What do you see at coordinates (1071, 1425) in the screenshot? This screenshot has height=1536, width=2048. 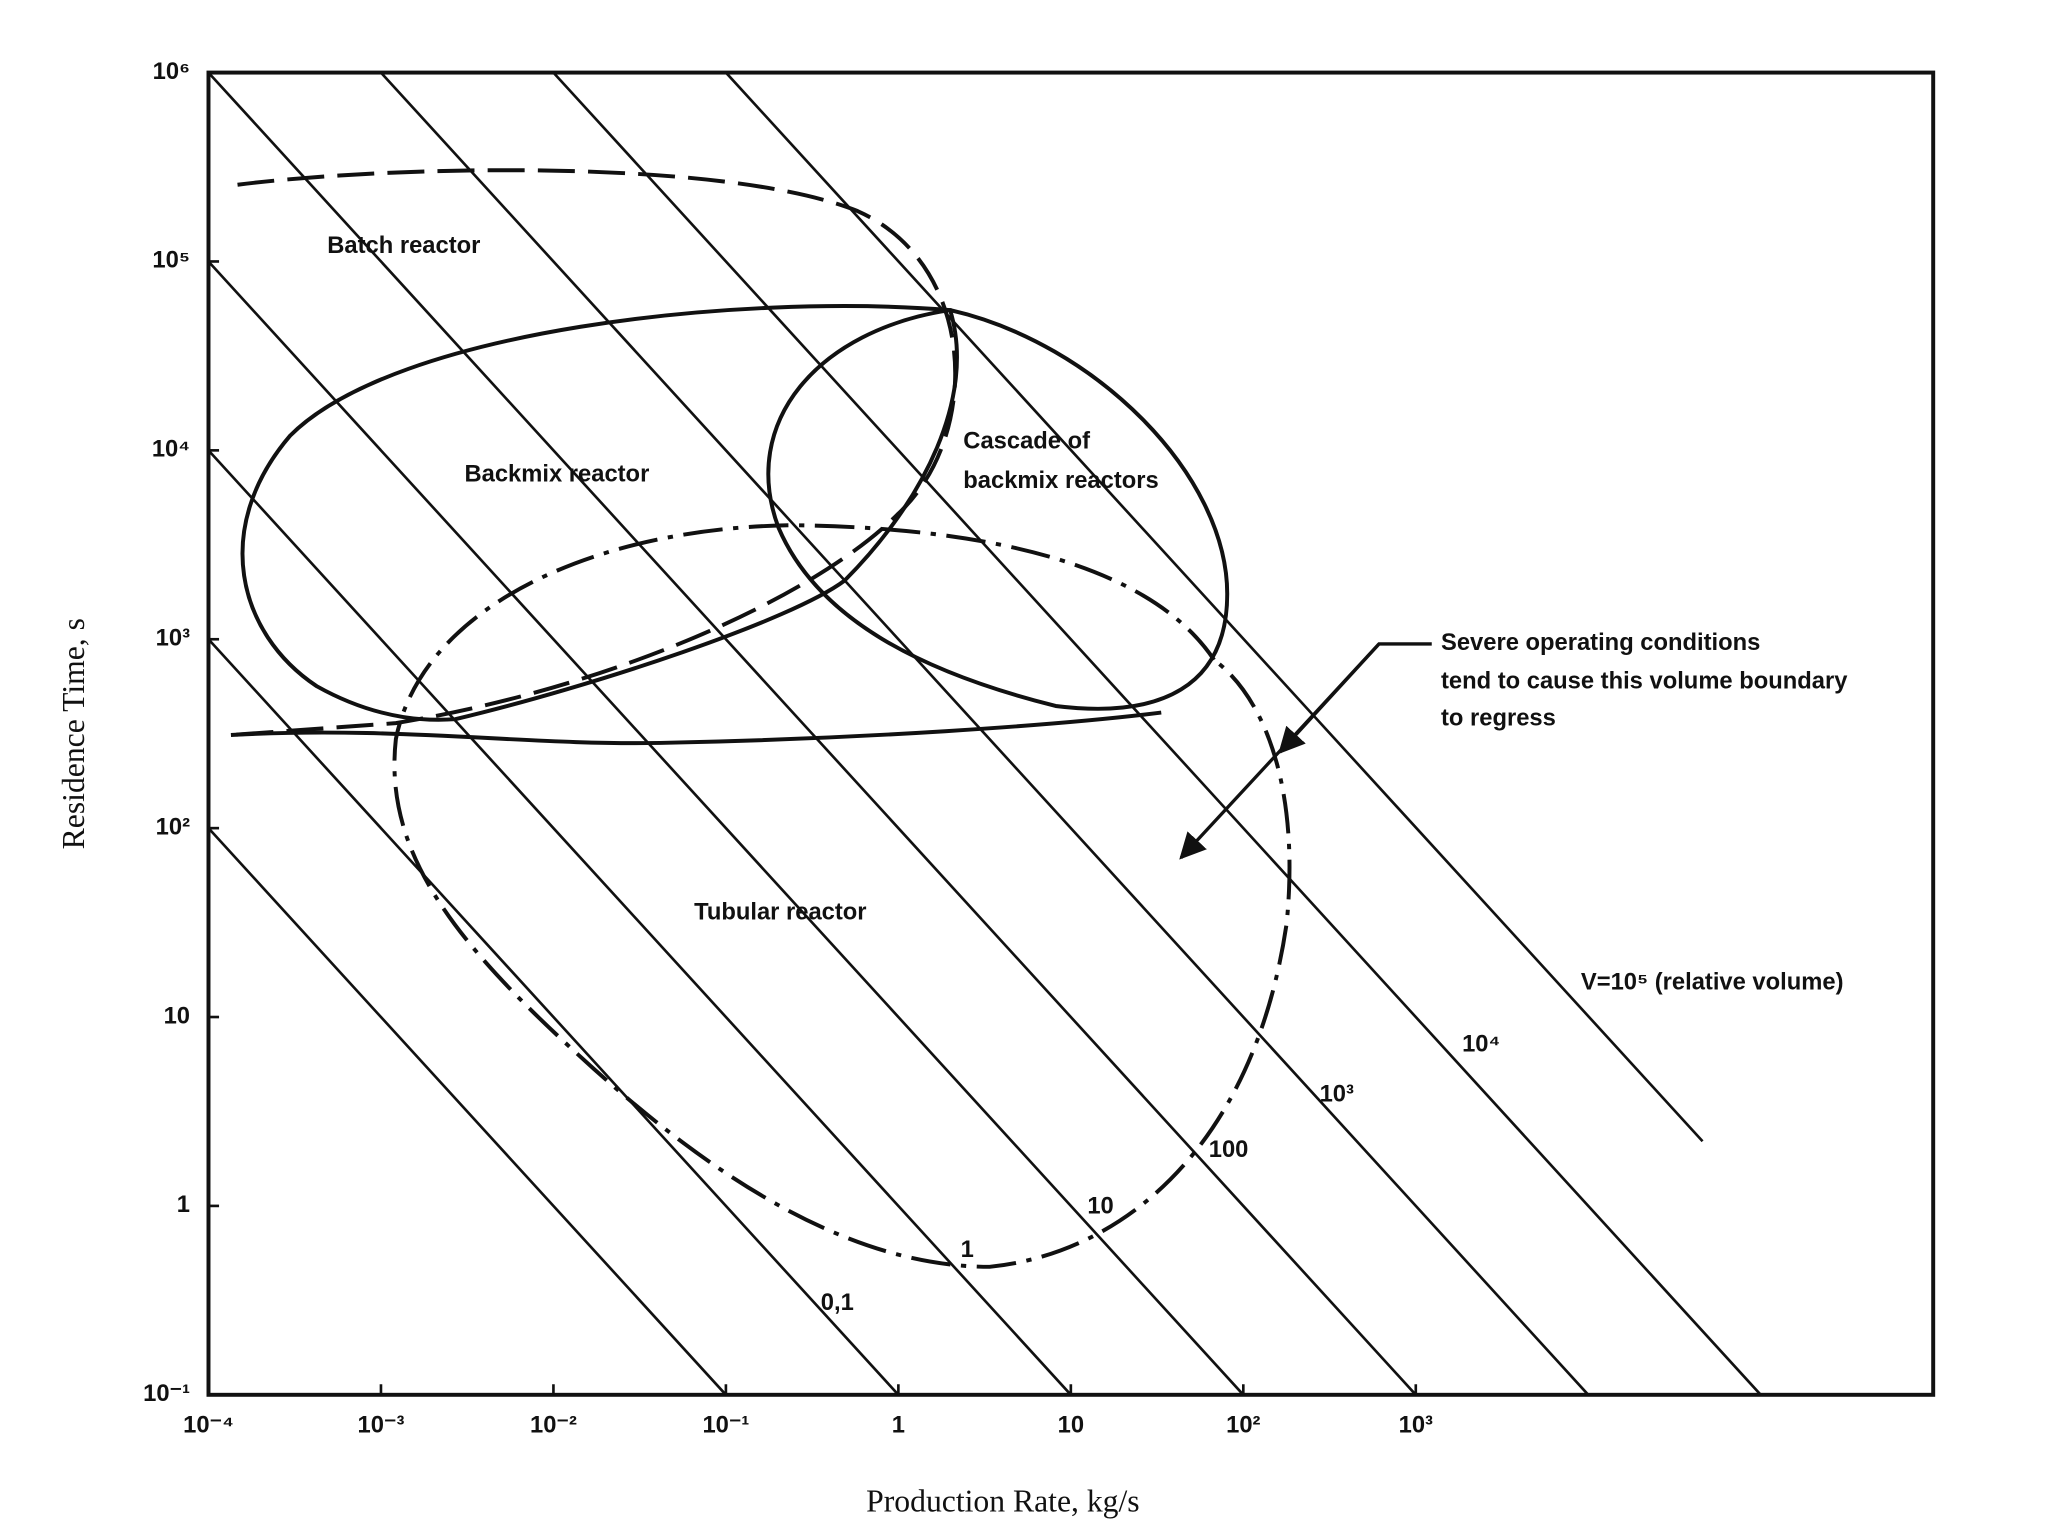 I see `x-tick-label: 10` at bounding box center [1071, 1425].